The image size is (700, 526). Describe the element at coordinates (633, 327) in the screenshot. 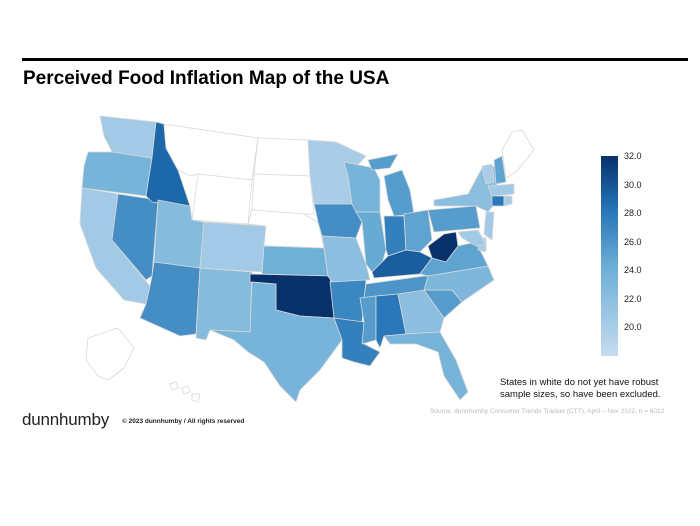

I see `legend-tick-label: 20.0` at that location.